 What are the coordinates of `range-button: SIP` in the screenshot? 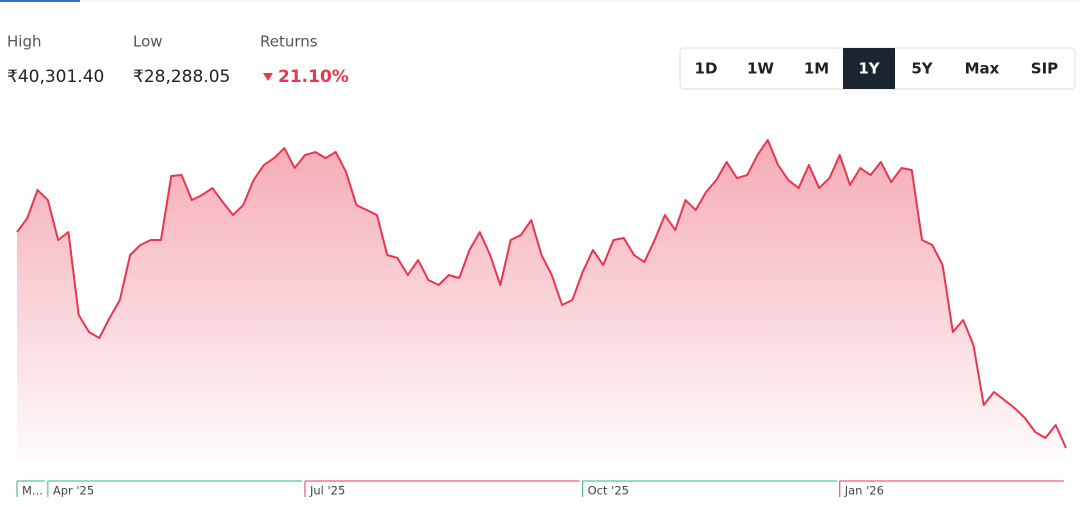 It's located at (1044, 69).